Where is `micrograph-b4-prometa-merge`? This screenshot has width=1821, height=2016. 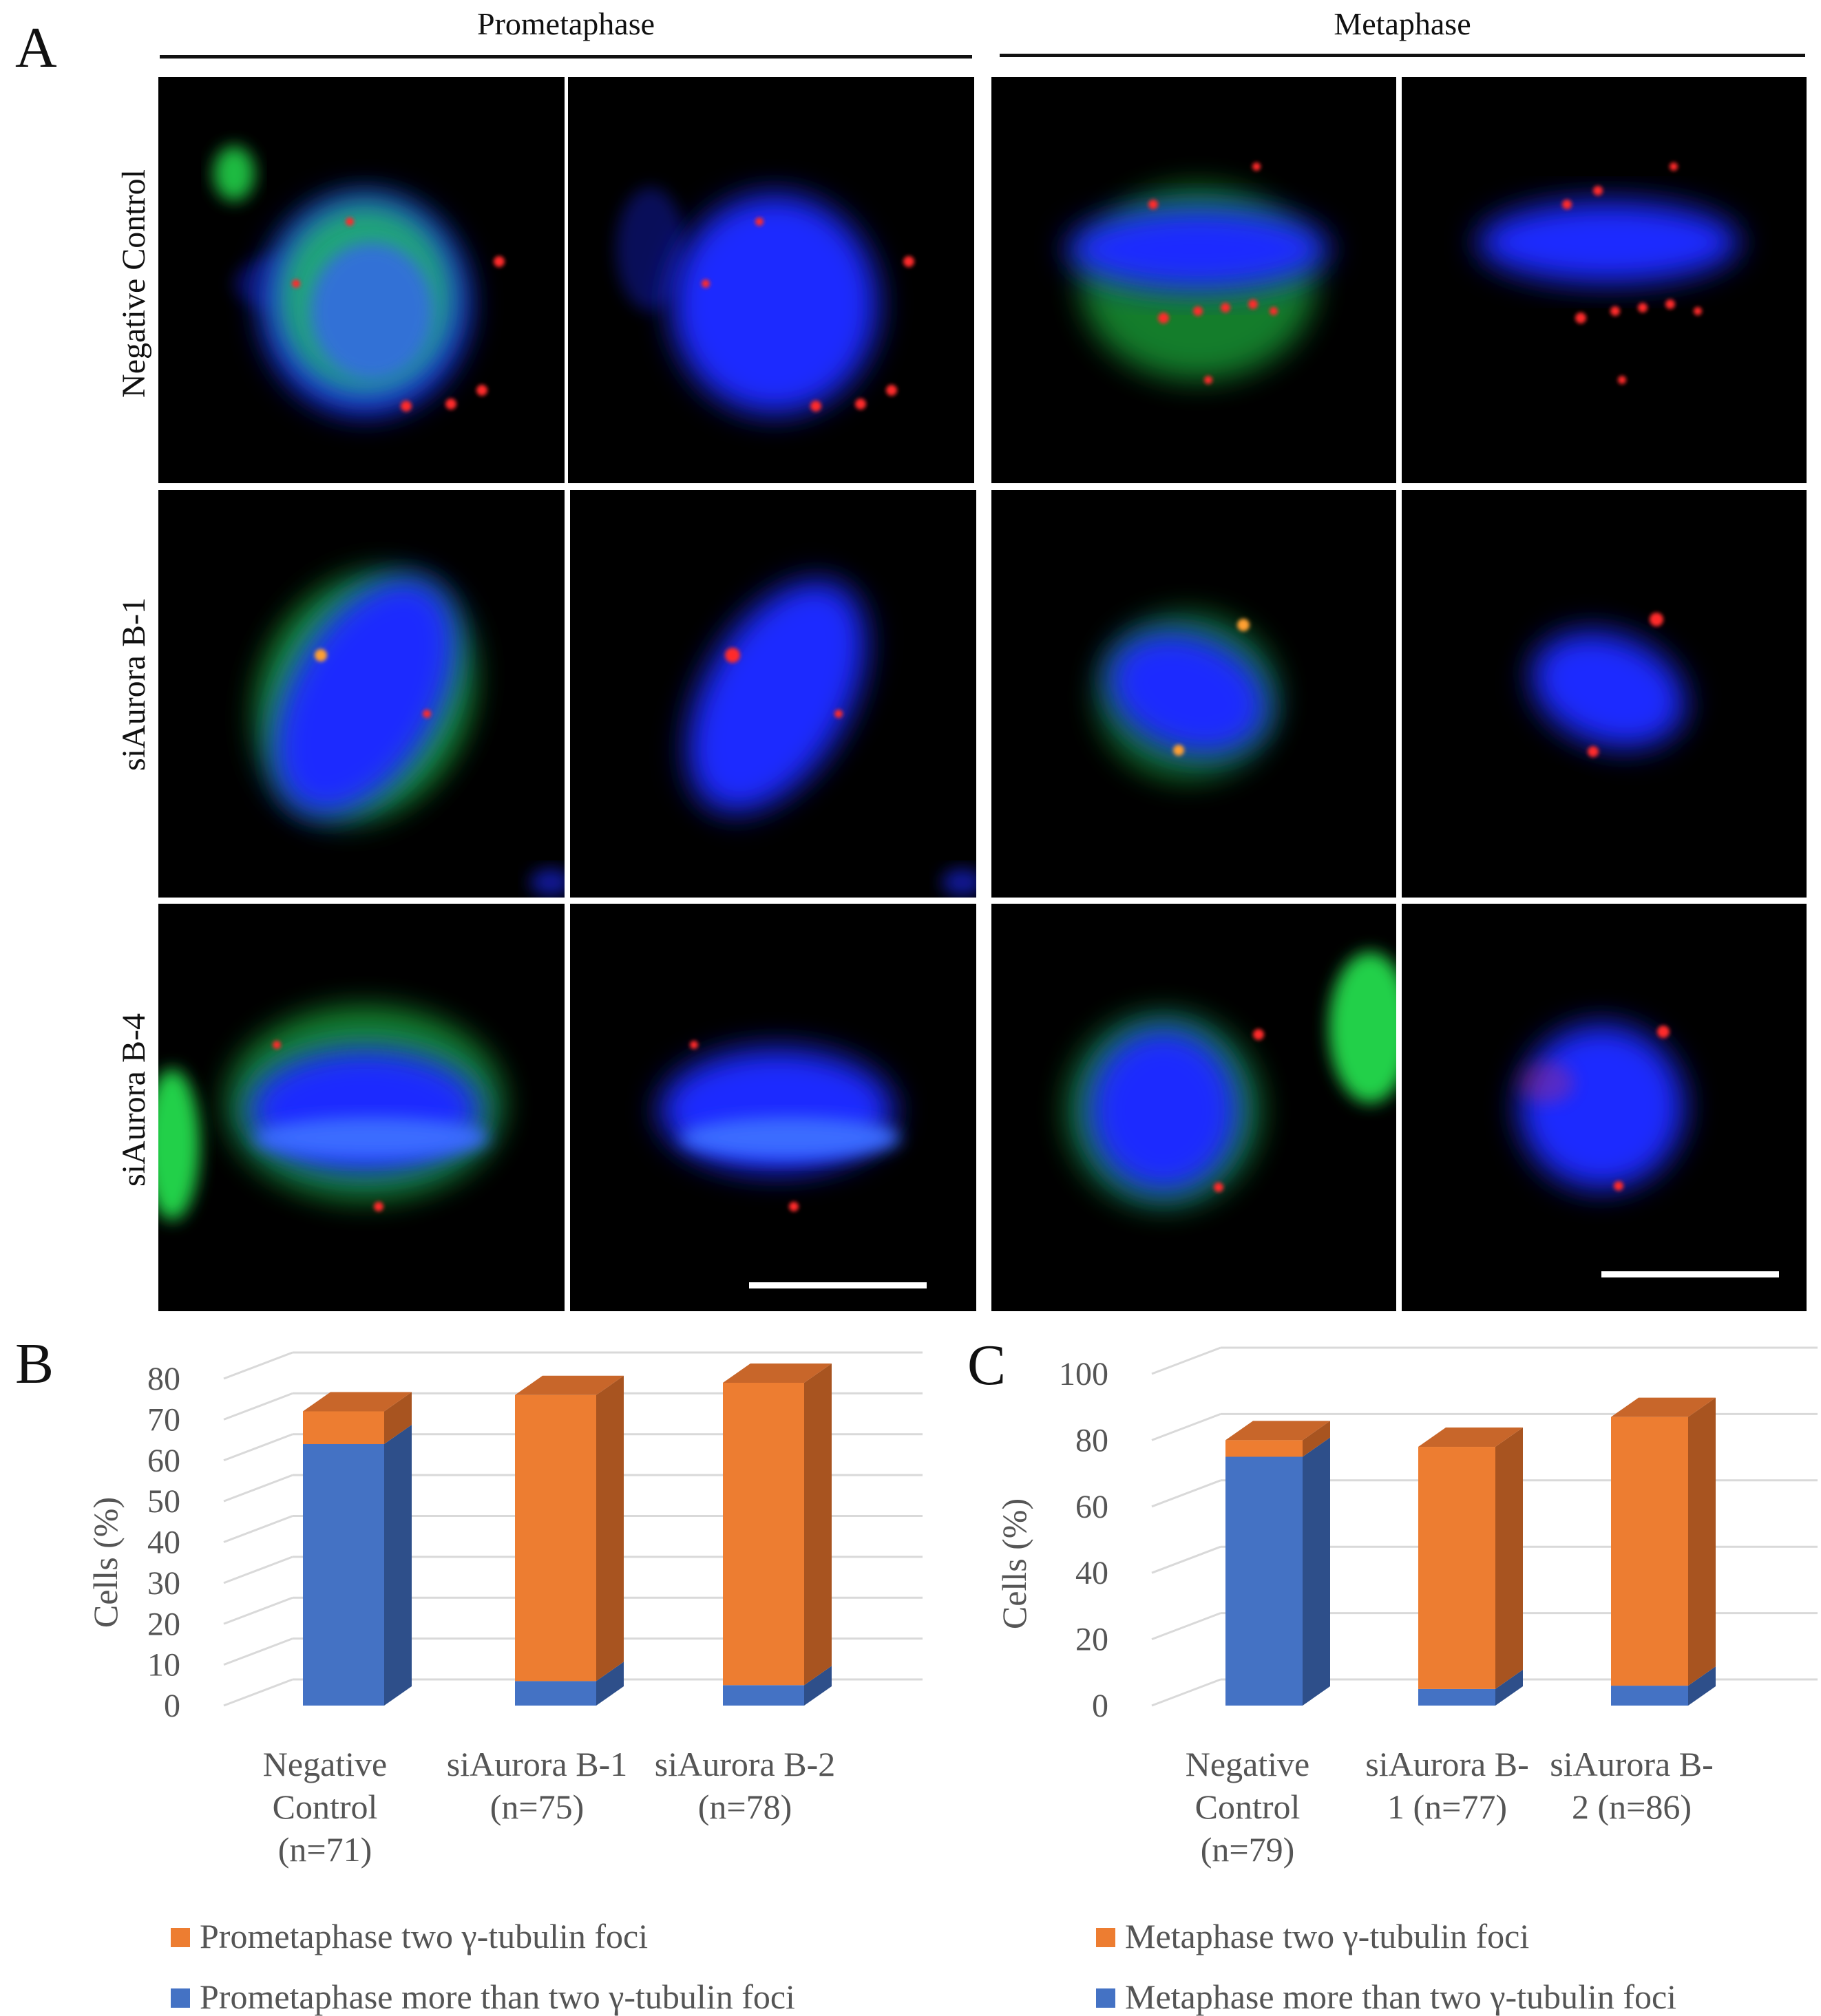 micrograph-b4-prometa-merge is located at coordinates (361, 1107).